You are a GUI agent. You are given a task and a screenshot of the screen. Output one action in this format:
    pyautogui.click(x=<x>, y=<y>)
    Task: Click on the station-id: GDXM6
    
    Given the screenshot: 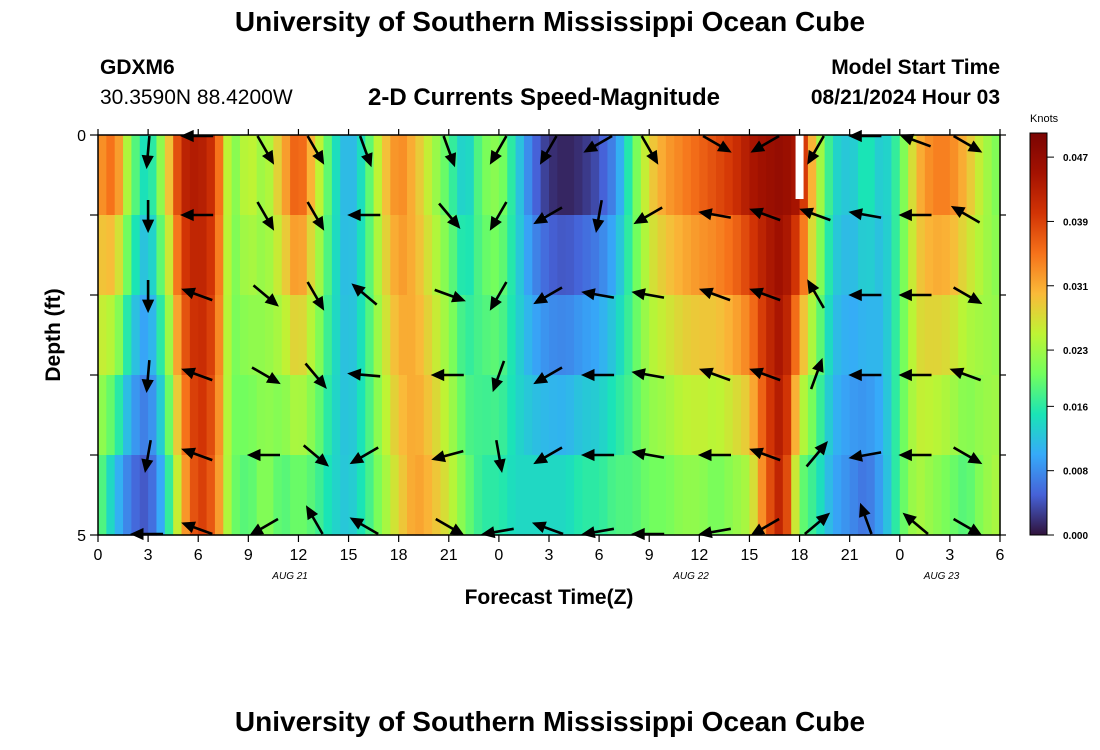 What is the action you would take?
    pyautogui.click(x=137, y=67)
    